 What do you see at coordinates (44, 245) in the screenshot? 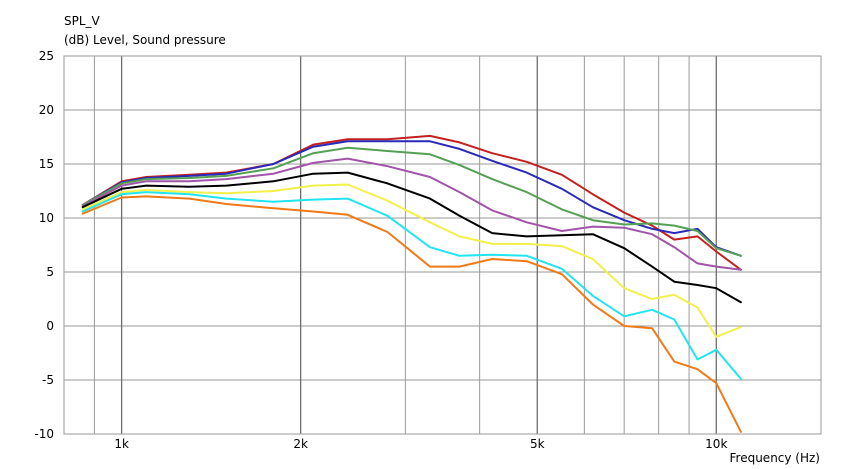
I see `y-axis: 25 20 15 10 5 0 -5 -10` at bounding box center [44, 245].